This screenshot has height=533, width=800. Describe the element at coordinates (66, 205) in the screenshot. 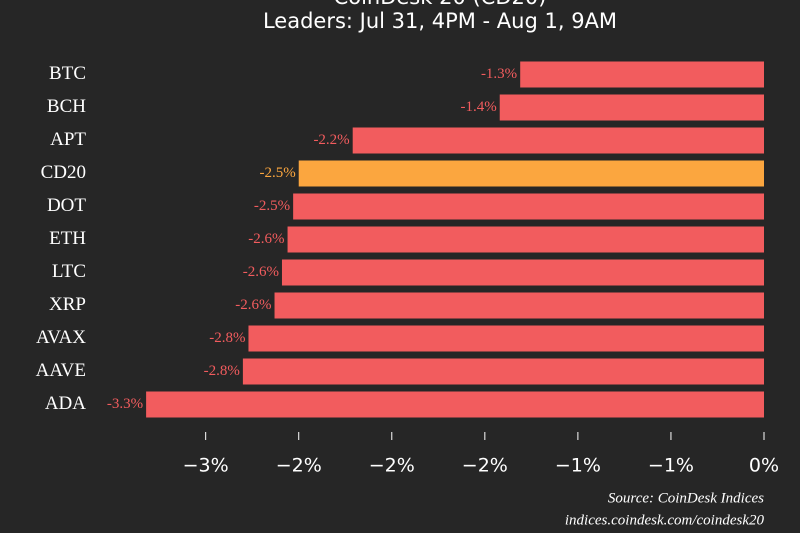

I see `category-label: DOT` at that location.